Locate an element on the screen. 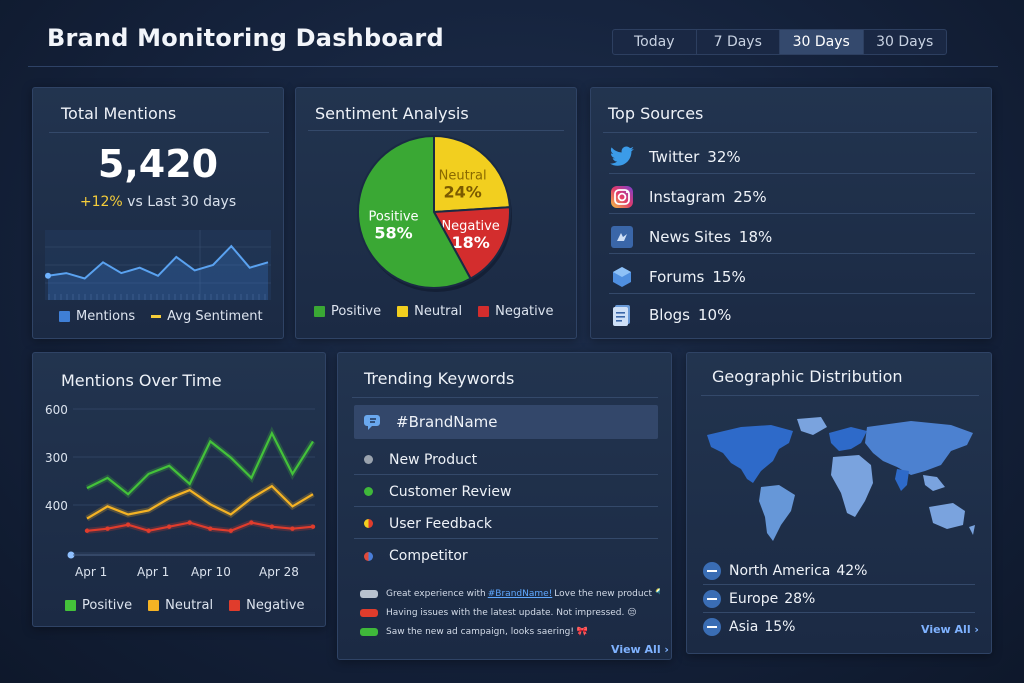 This screenshot has height=683, width=1024. hashtag-icon is located at coordinates (374, 422).